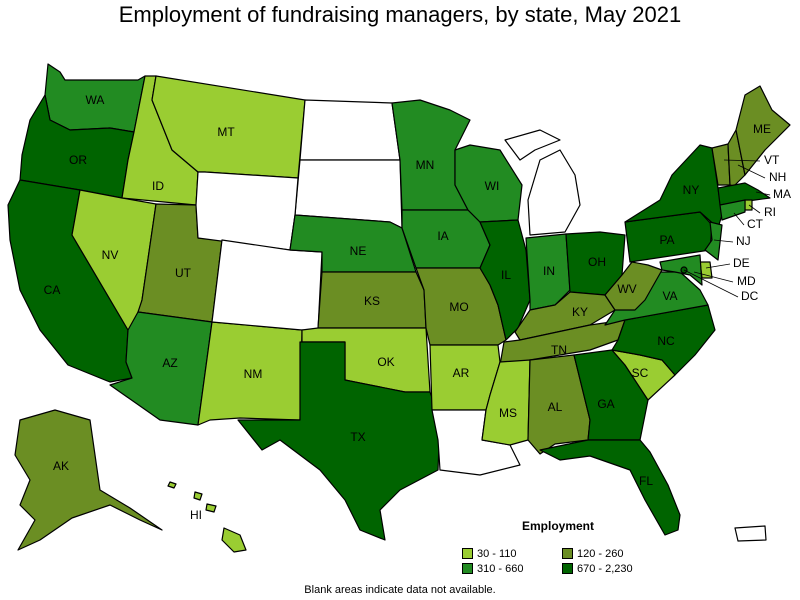 This screenshot has width=800, height=600. Describe the element at coordinates (253, 374) in the screenshot. I see `label-nm: NM` at that location.